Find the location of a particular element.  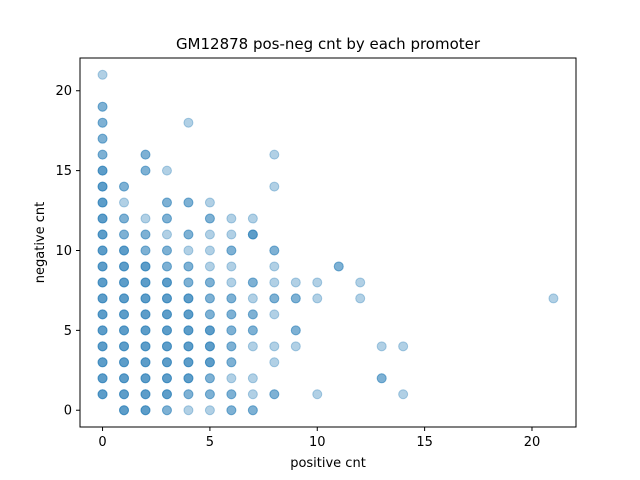

y-tick-label: 10 is located at coordinates (63, 251).